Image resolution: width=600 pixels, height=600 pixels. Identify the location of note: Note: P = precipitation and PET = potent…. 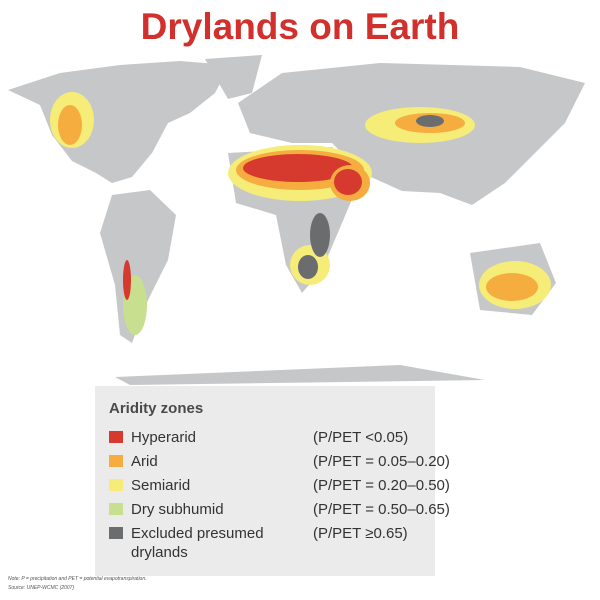
(77, 579).